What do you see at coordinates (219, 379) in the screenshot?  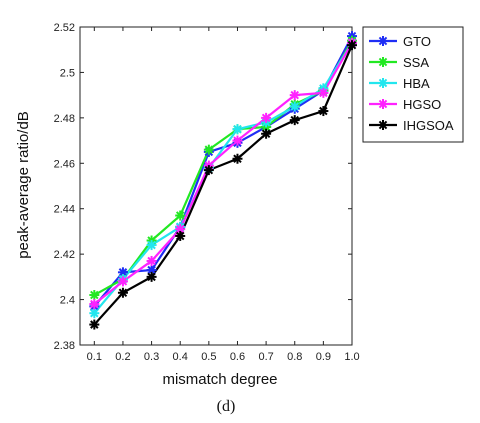 I see `x-axis-label: mismatch degree` at bounding box center [219, 379].